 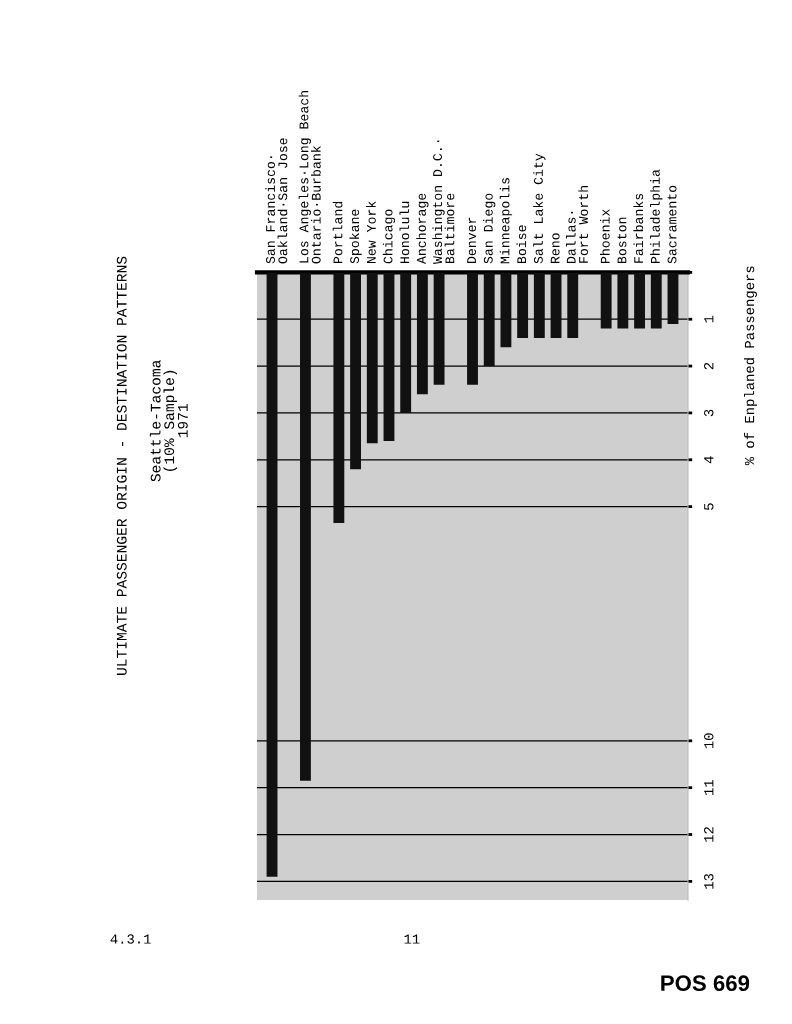 What do you see at coordinates (656, 216) in the screenshot?
I see `x-tick-label: Philadelphia` at bounding box center [656, 216].